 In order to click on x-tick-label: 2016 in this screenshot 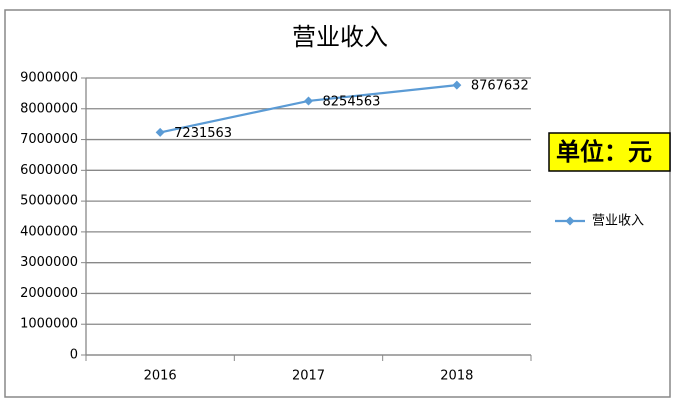, I will do `click(160, 376)`.